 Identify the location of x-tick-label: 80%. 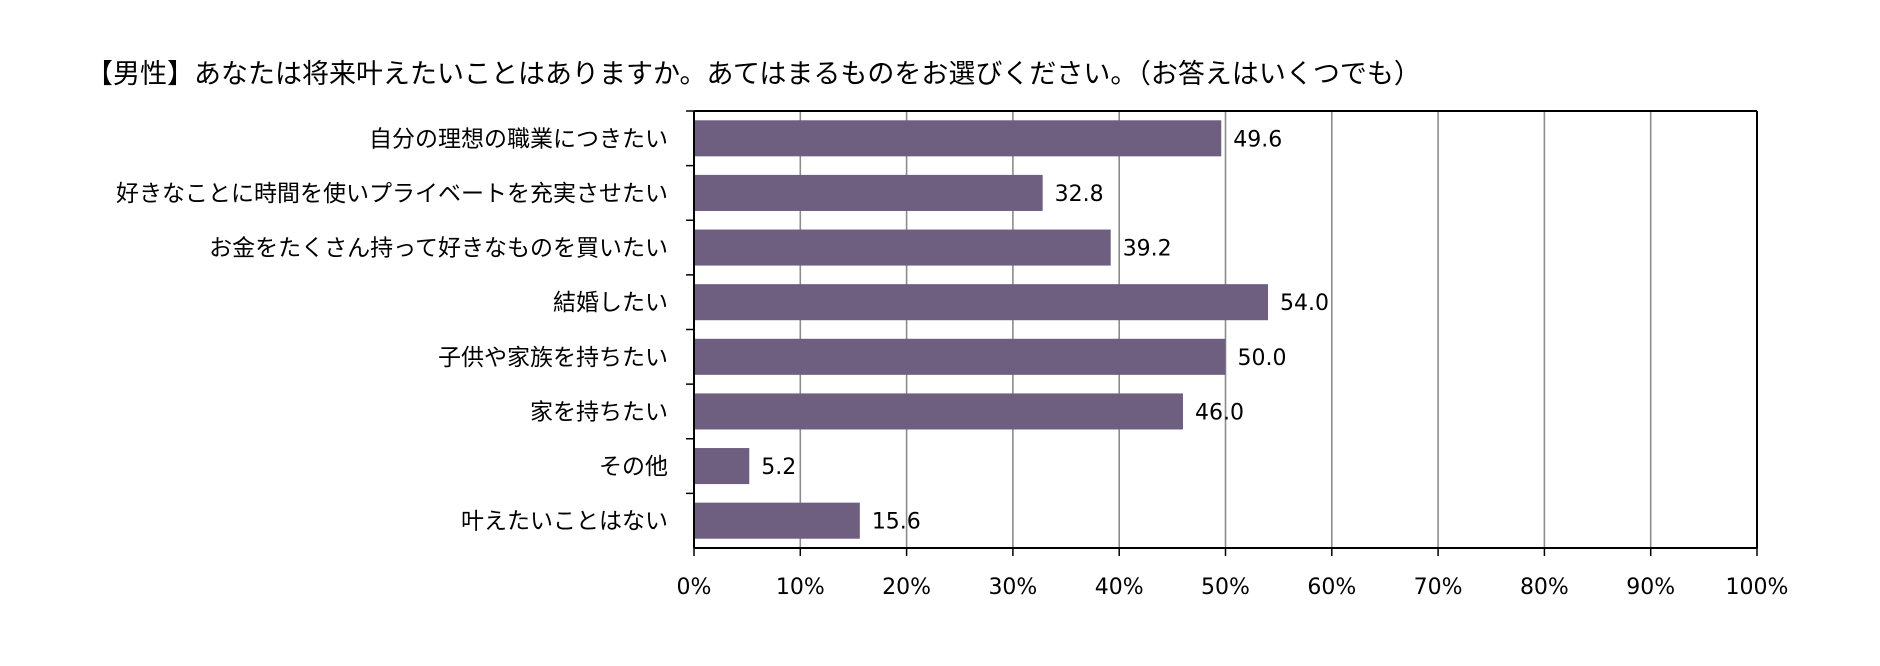
(1544, 587).